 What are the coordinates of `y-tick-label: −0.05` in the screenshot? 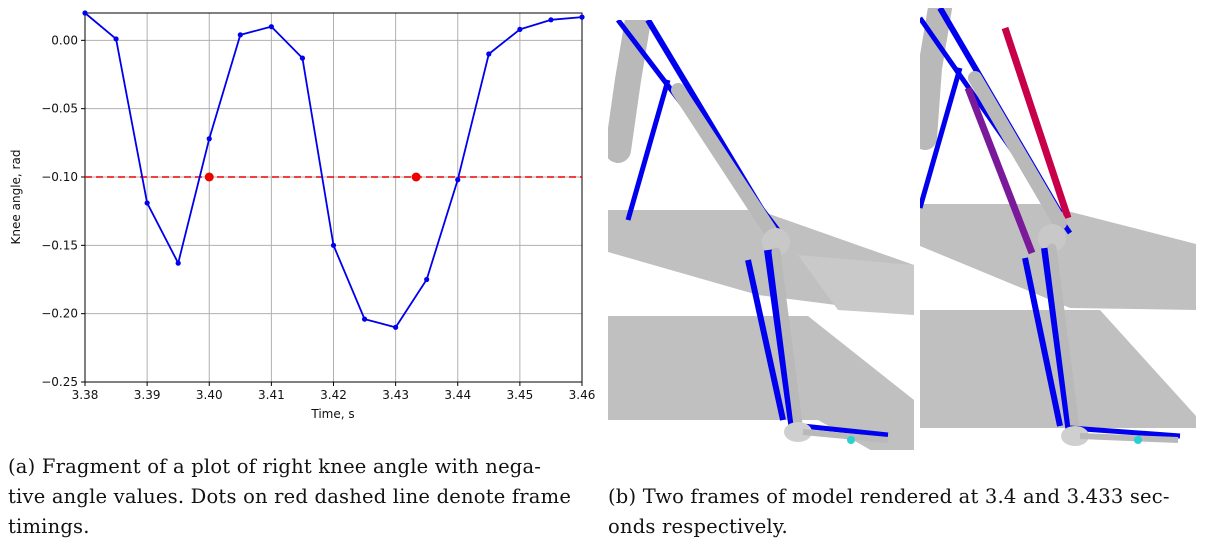 It's located at (59, 109).